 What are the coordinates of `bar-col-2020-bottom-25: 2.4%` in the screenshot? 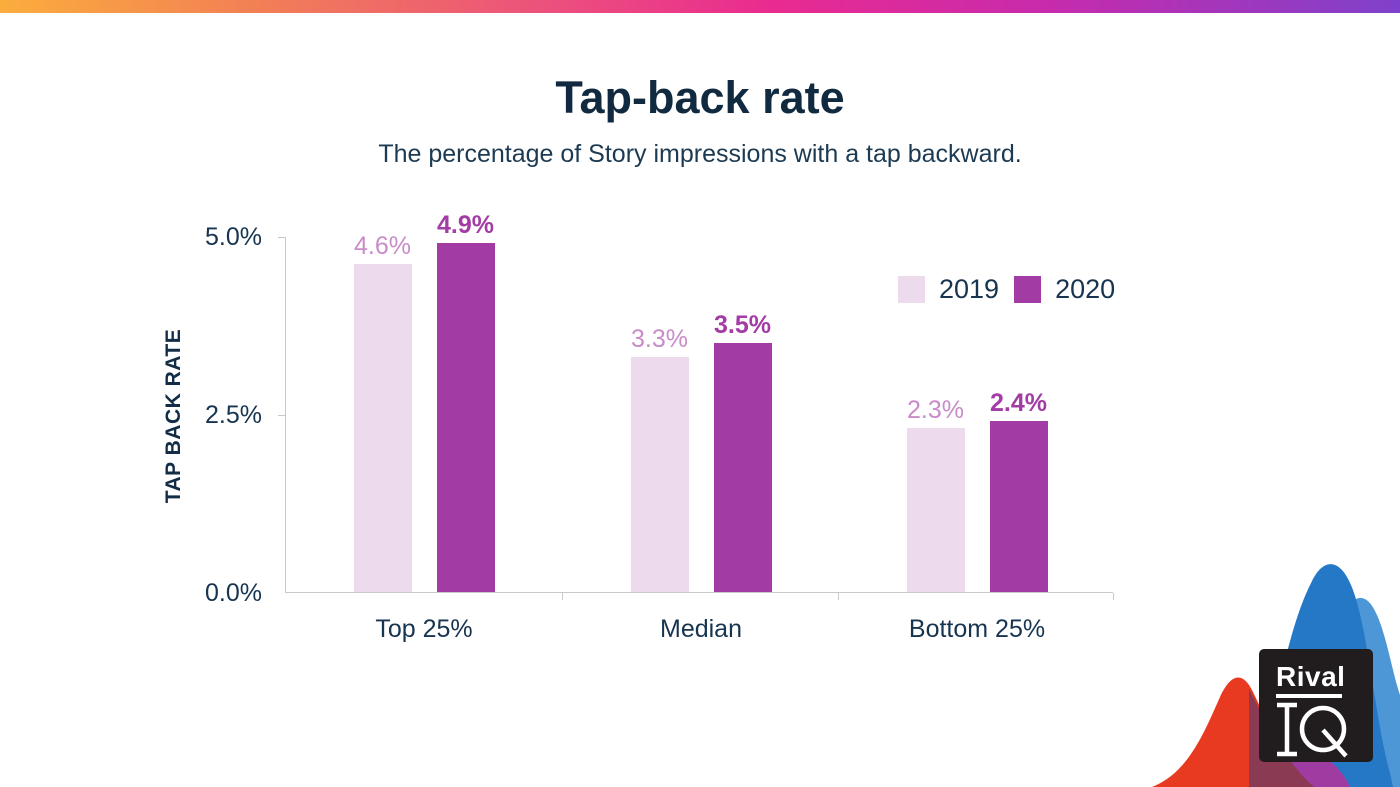 It's located at (1018, 490).